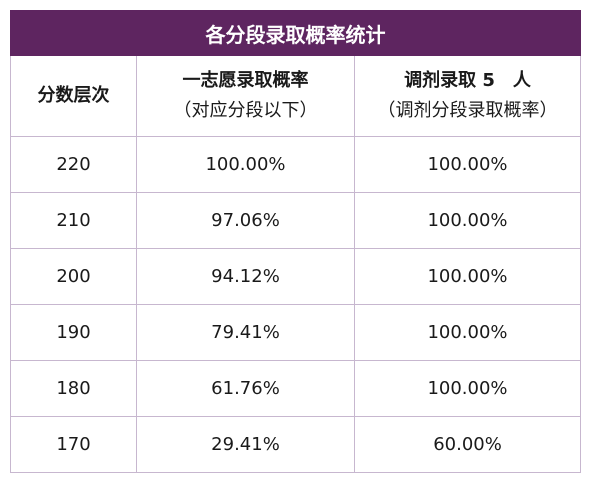 This screenshot has height=478, width=600. Describe the element at coordinates (245, 80) in the screenshot. I see `header-first-choice-label: 一志愿录取概率` at that location.